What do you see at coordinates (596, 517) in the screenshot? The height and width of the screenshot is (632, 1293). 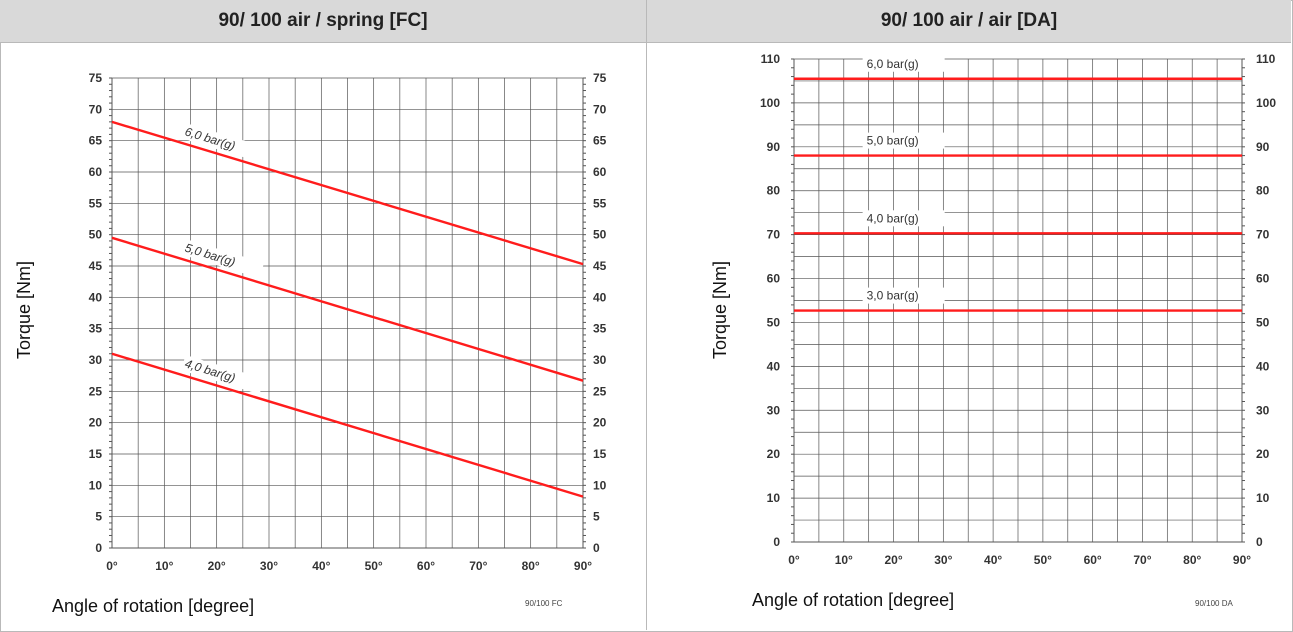 I see `y-tick-label-right: 5` at bounding box center [596, 517].